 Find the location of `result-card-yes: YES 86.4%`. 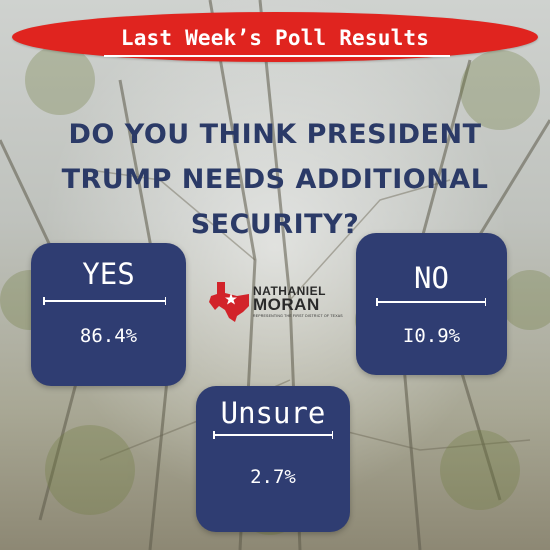

result-card-yes: YES 86.4% is located at coordinates (108, 314).